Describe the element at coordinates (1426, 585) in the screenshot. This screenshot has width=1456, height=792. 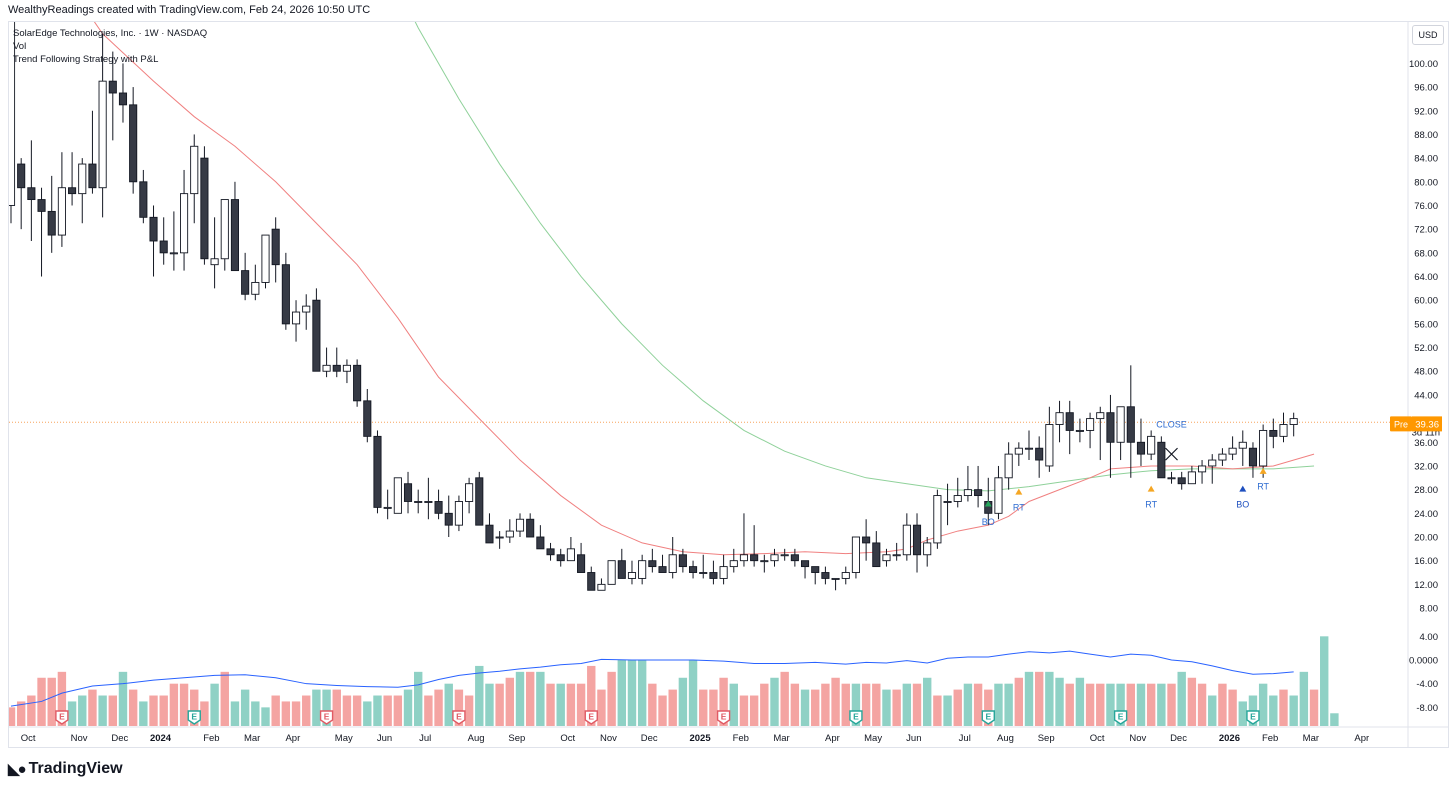
I see `price-tick-label: 12.00` at that location.